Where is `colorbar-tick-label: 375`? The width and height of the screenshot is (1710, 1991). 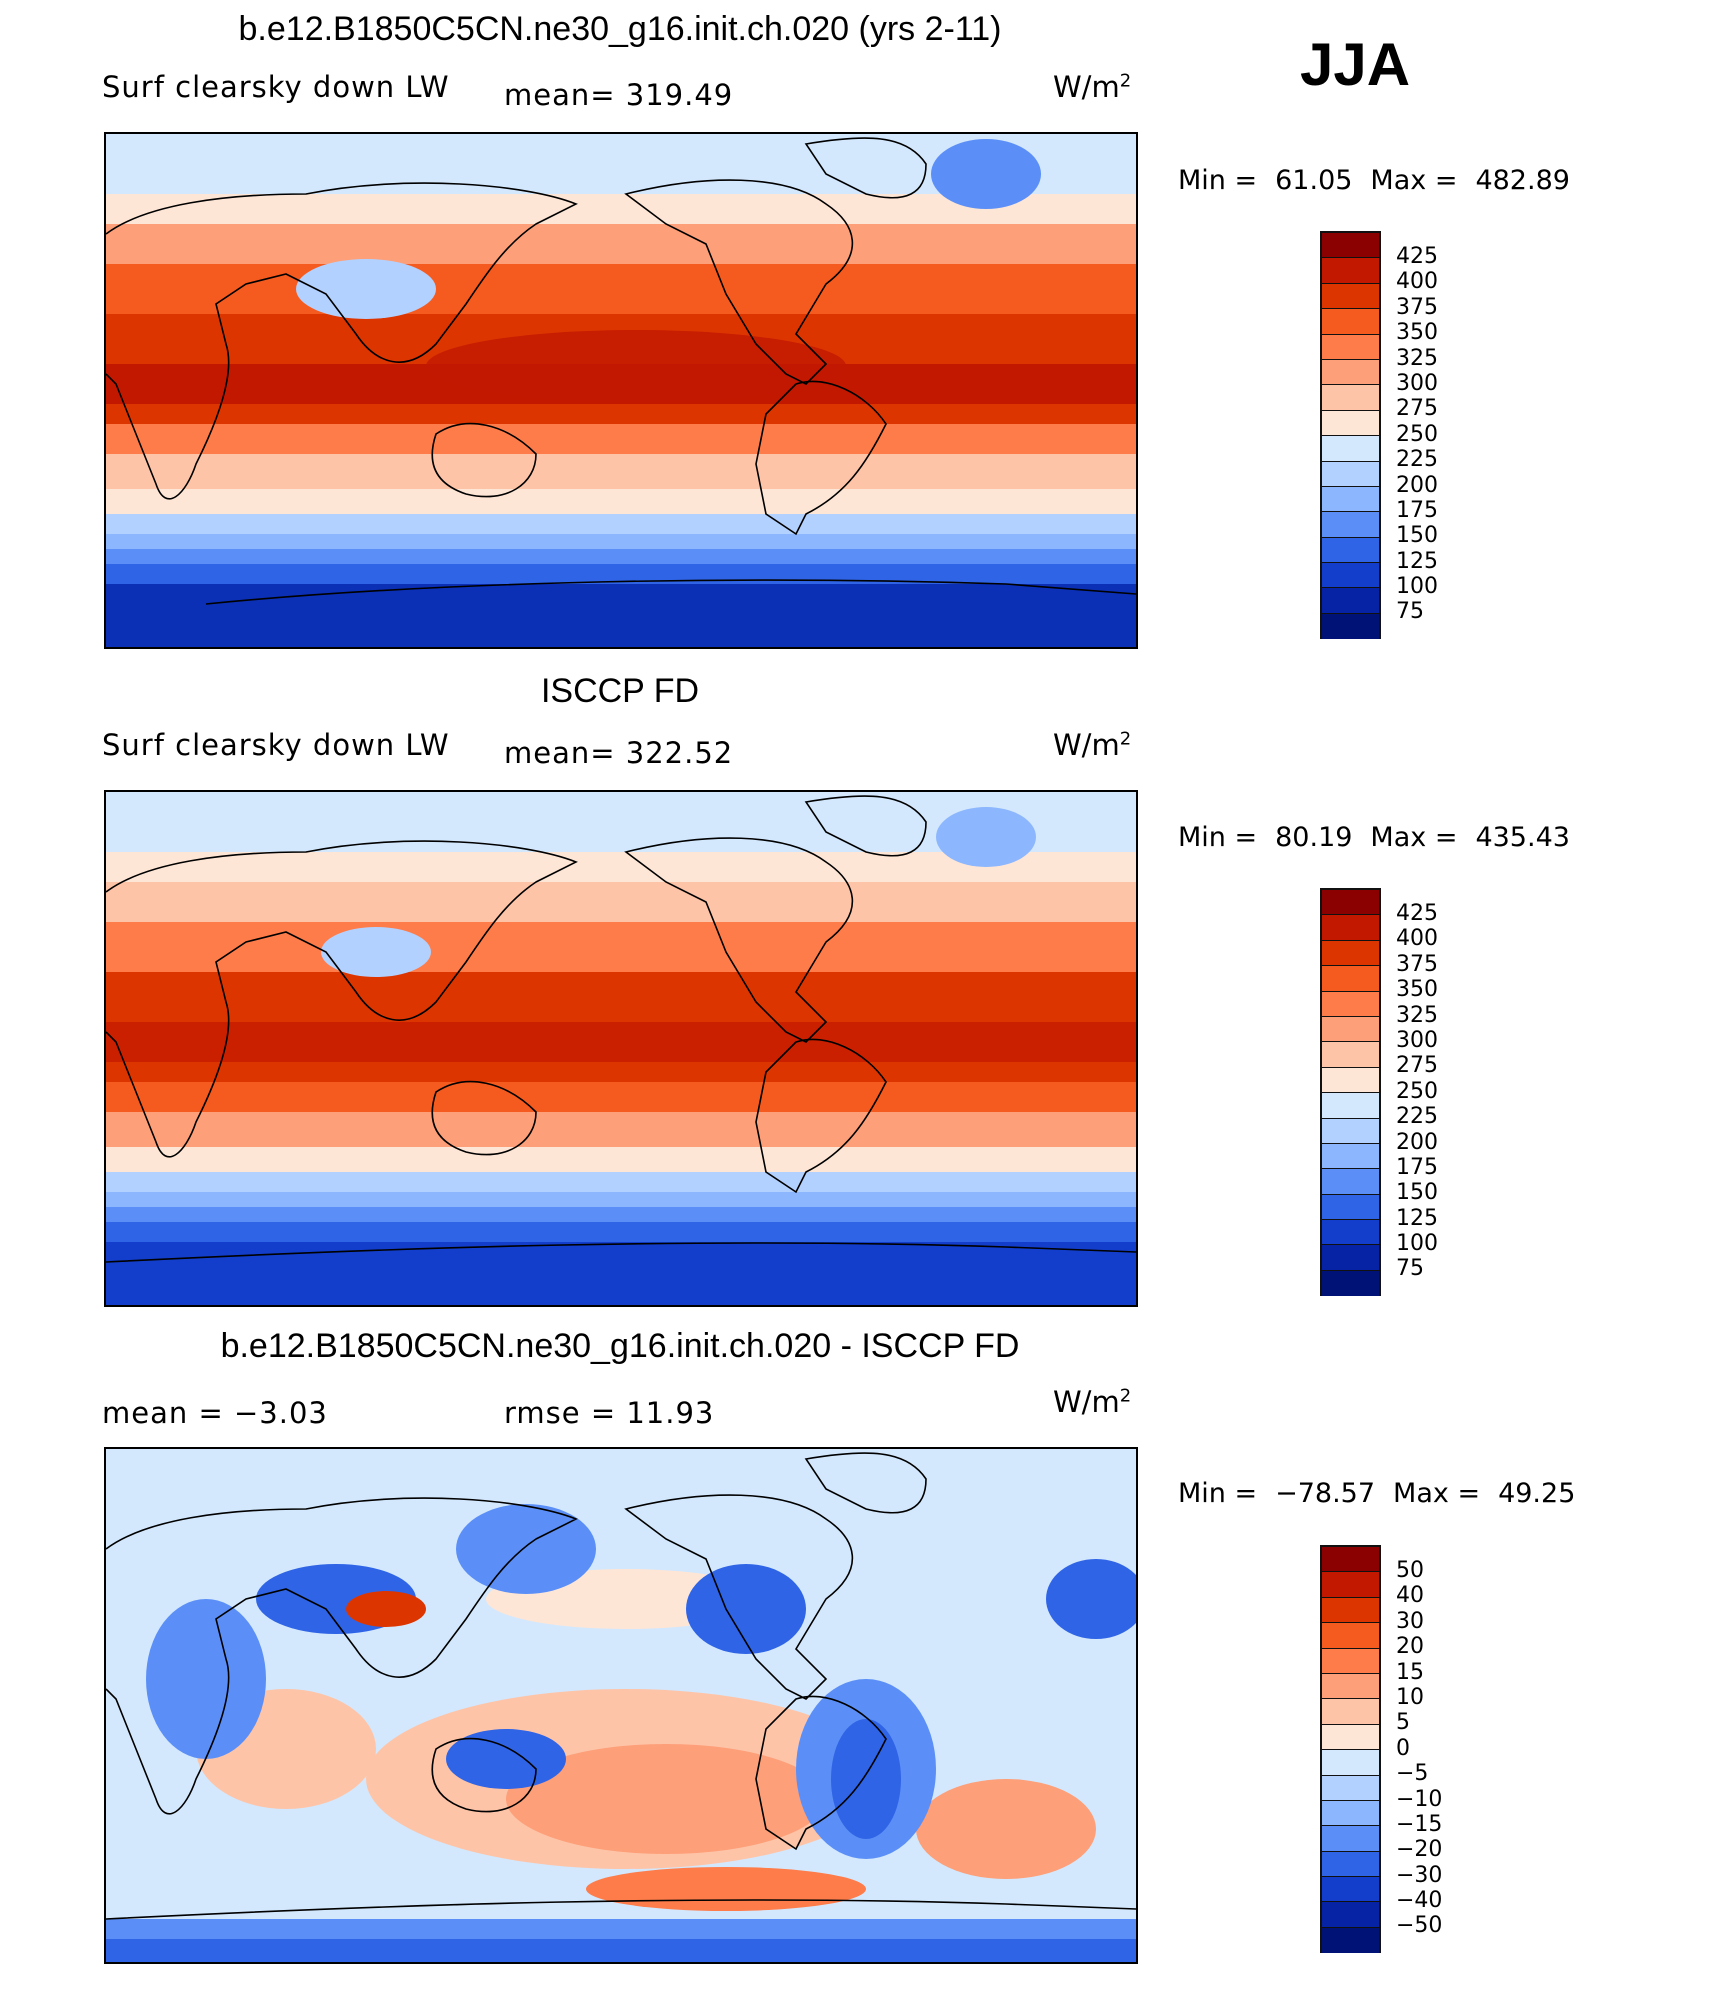 colorbar-tick-label: 375 is located at coordinates (1417, 307).